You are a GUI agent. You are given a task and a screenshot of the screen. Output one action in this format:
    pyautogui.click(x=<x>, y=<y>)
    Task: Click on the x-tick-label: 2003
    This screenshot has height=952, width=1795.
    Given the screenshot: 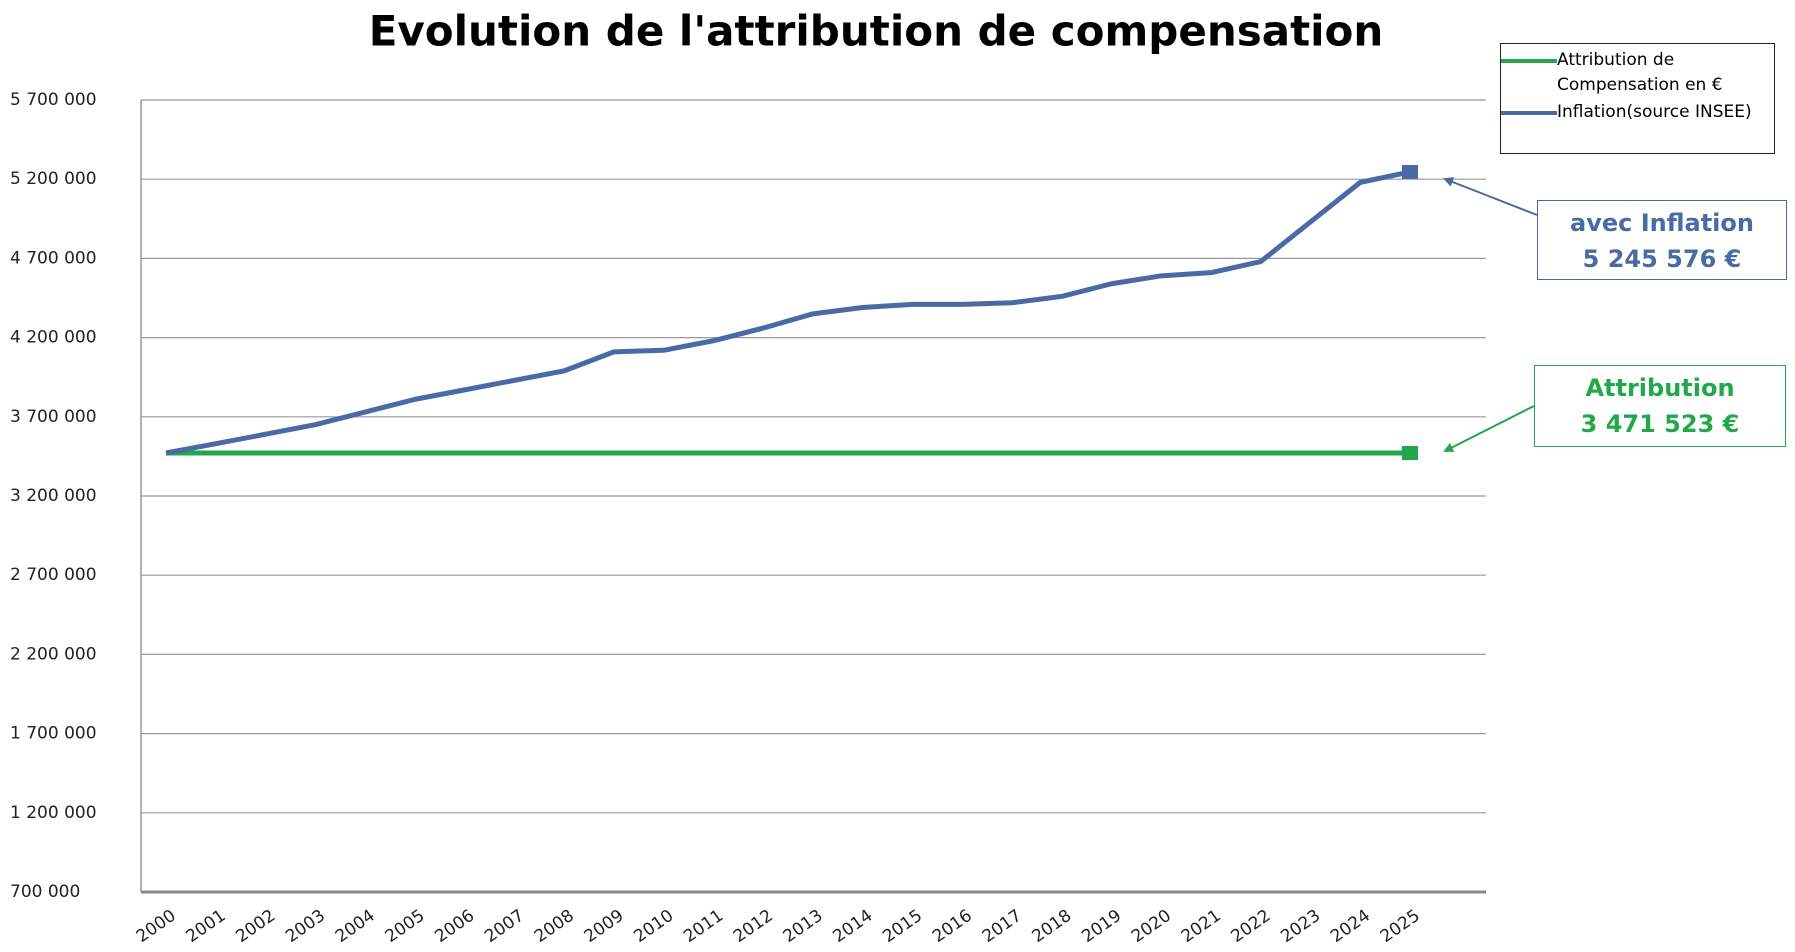 What is the action you would take?
    pyautogui.click(x=305, y=926)
    